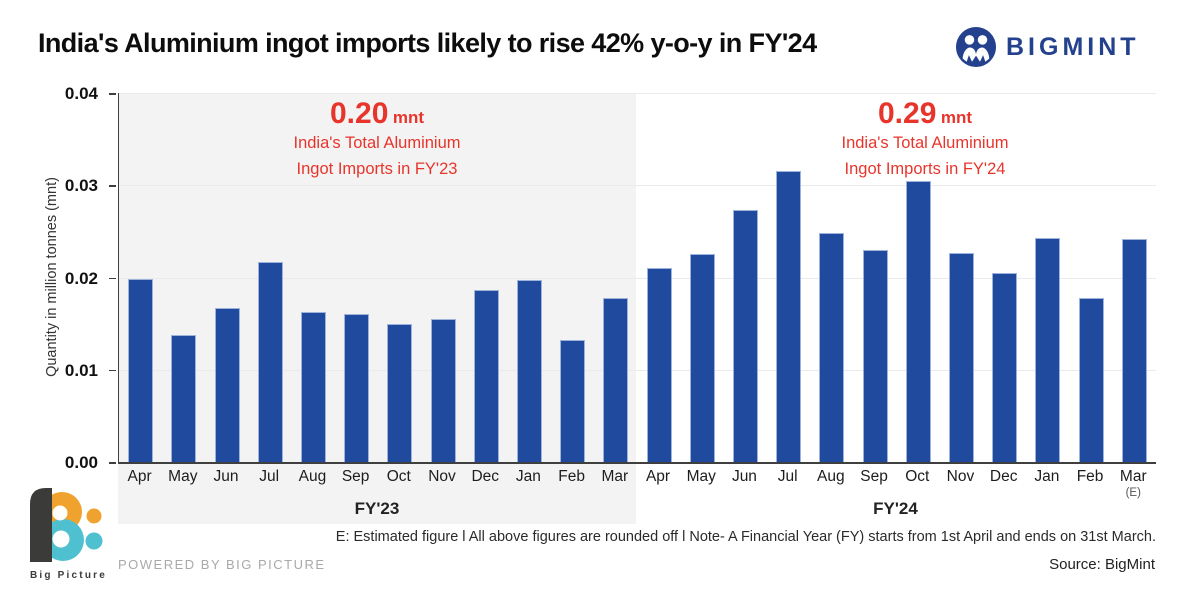 The width and height of the screenshot is (1200, 600). What do you see at coordinates (745, 336) in the screenshot?
I see `bar-FY24-jun` at bounding box center [745, 336].